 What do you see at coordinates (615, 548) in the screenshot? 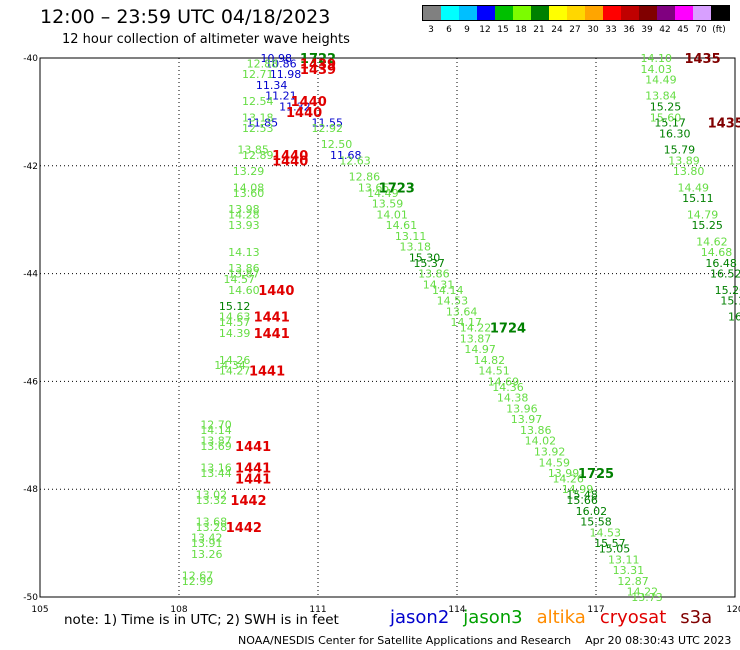
I see `wave-height-value: 15.05` at bounding box center [615, 548].